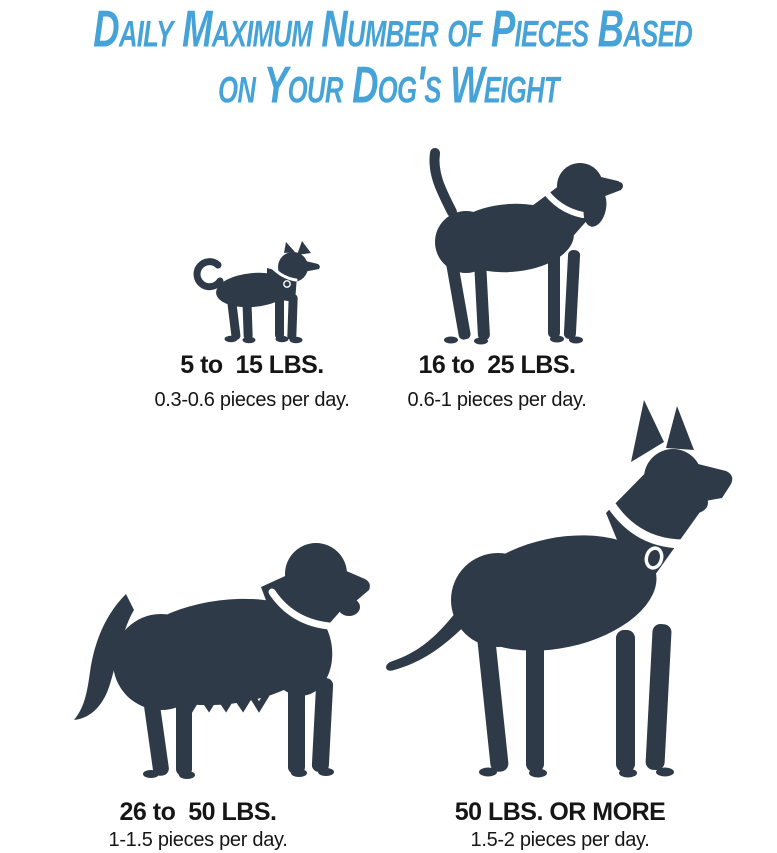  I want to click on raised-tail, so click(443, 182).